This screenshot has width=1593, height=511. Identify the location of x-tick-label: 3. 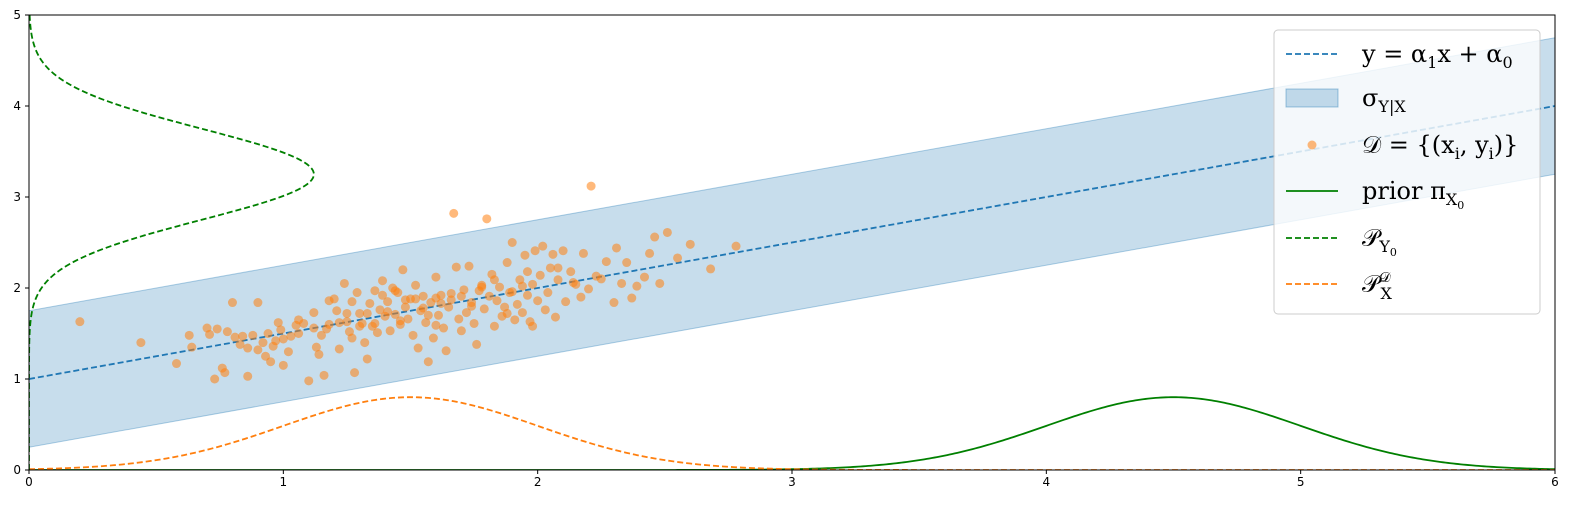
(792, 482).